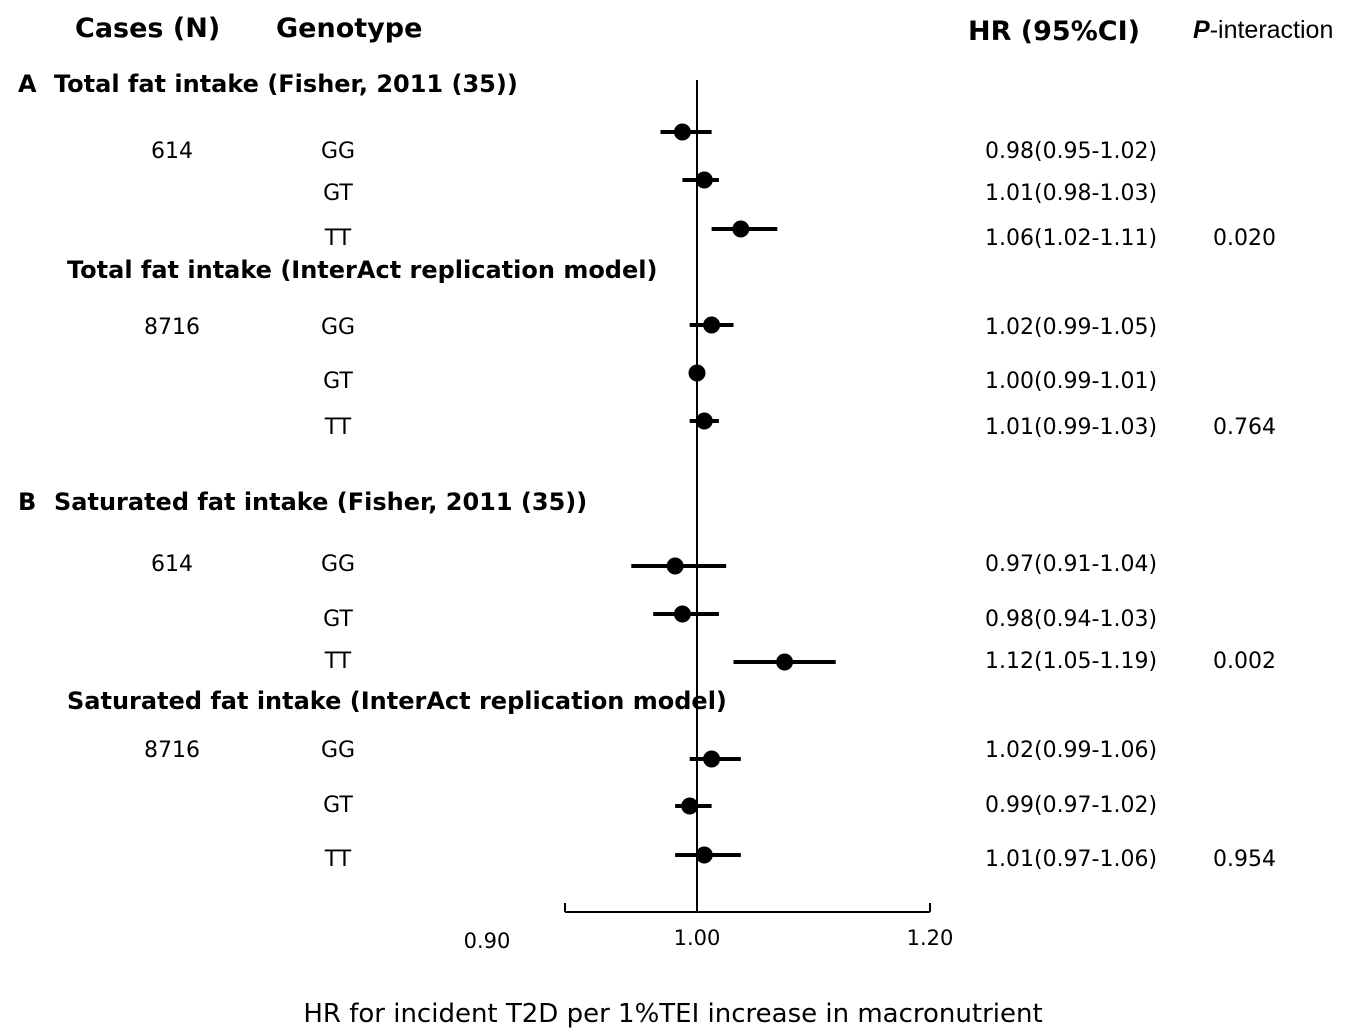 This screenshot has width=1355, height=1028. What do you see at coordinates (487, 941) in the screenshot?
I see `x-tick-label: 0.90` at bounding box center [487, 941].